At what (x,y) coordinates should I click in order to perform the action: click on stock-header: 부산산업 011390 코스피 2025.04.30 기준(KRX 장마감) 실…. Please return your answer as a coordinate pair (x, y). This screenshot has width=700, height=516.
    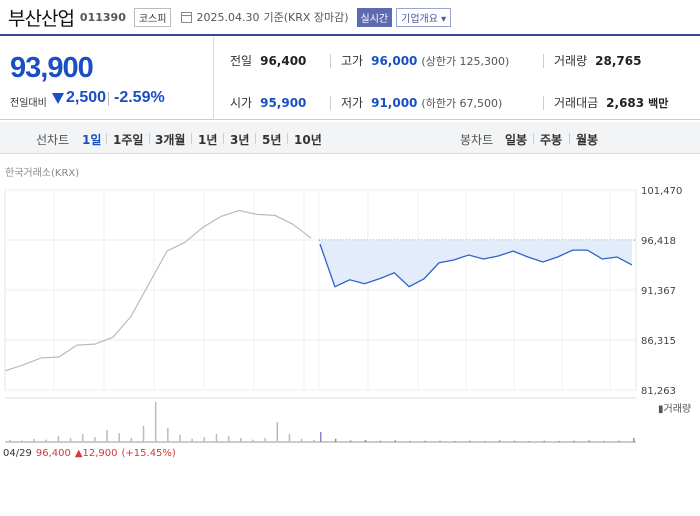
    Looking at the image, I should click on (350, 17).